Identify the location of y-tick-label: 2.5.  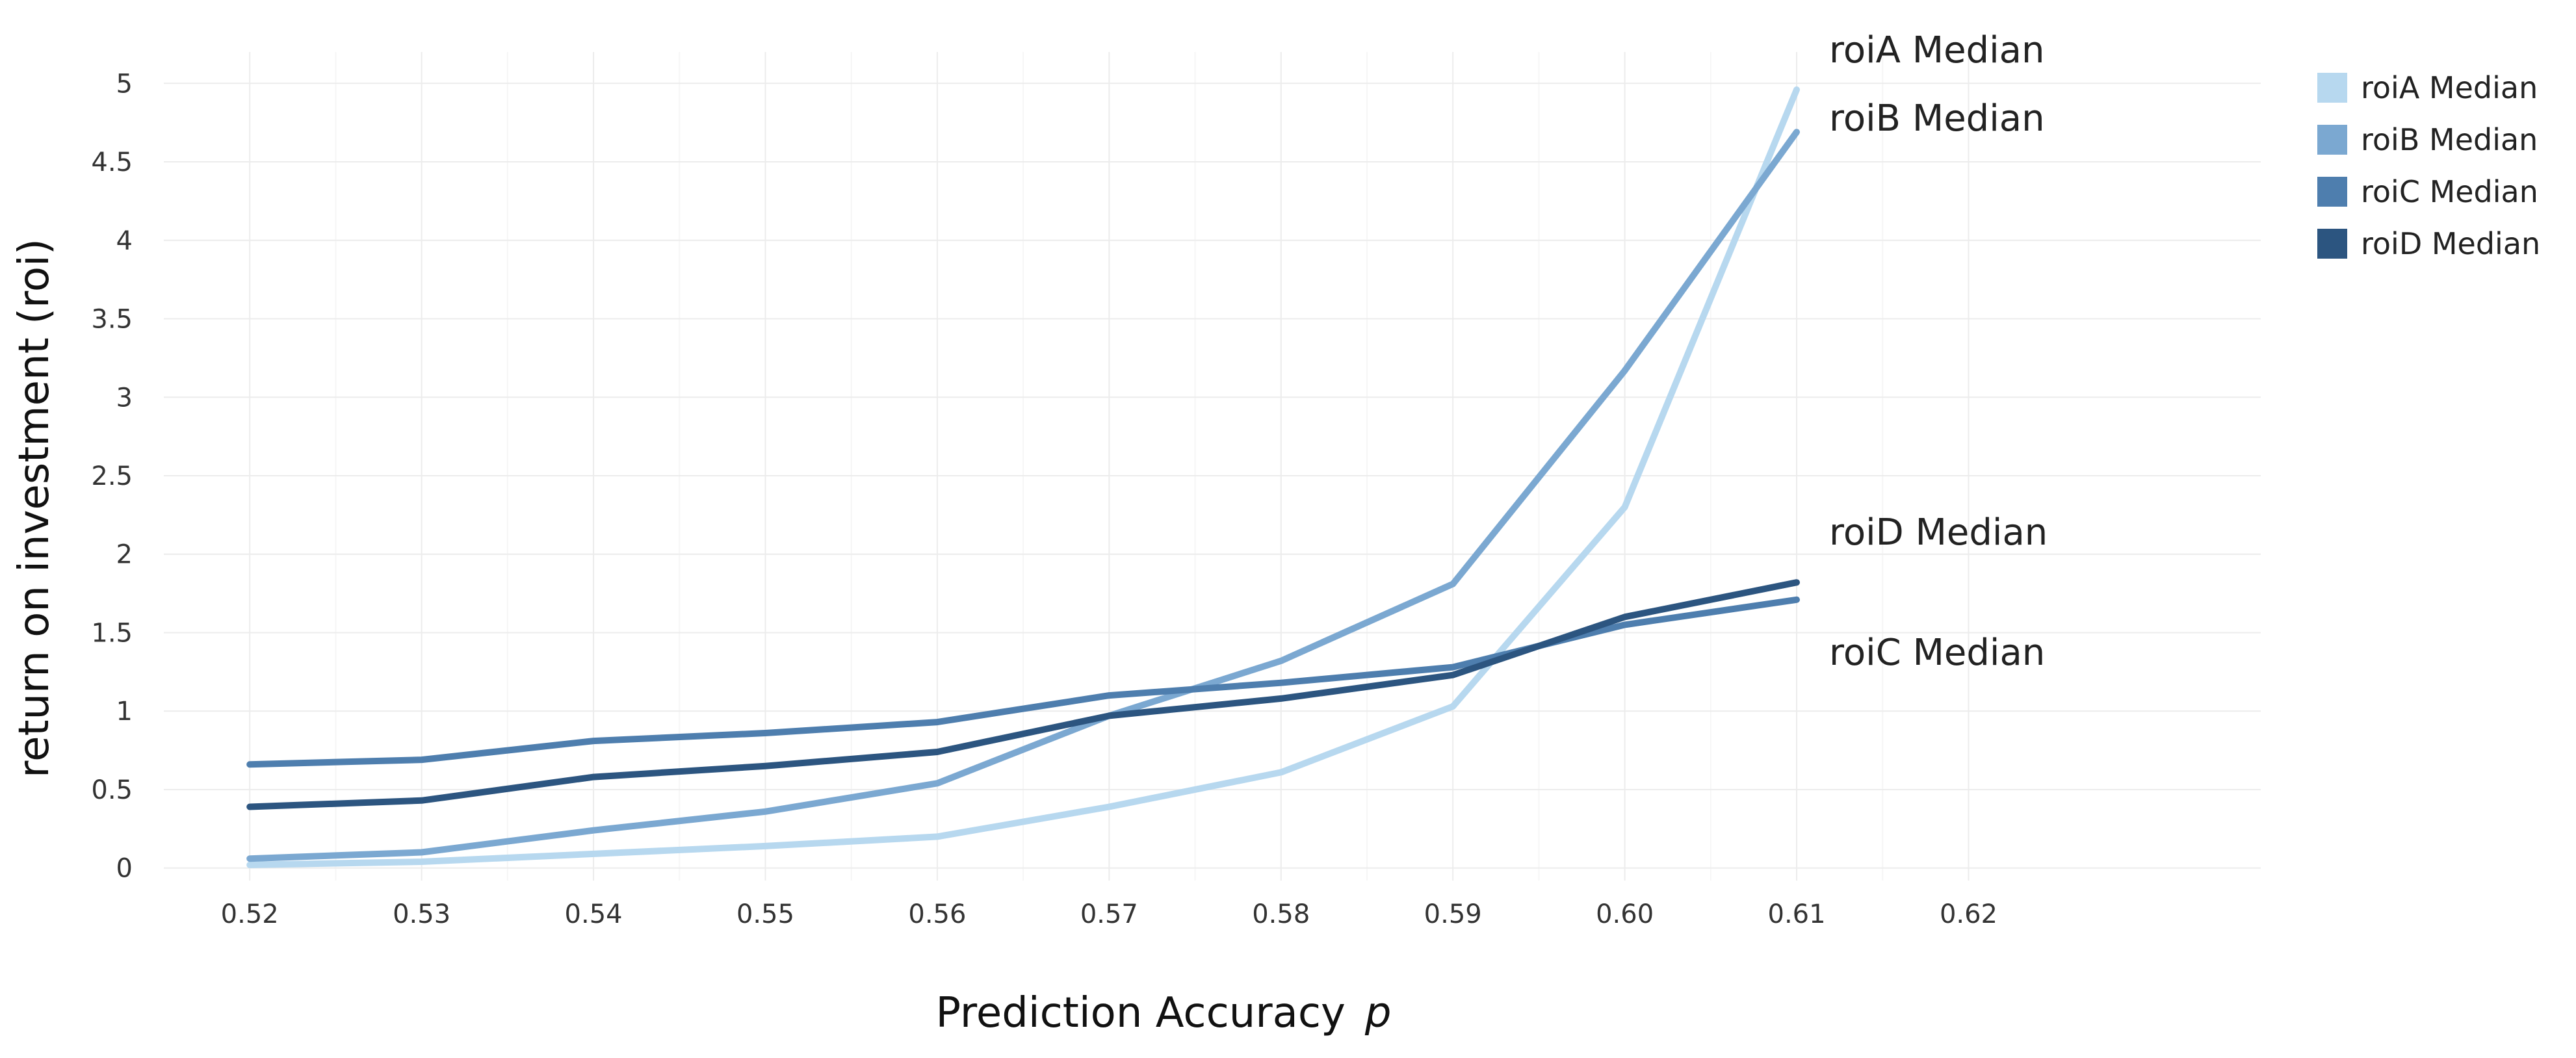
(112, 476).